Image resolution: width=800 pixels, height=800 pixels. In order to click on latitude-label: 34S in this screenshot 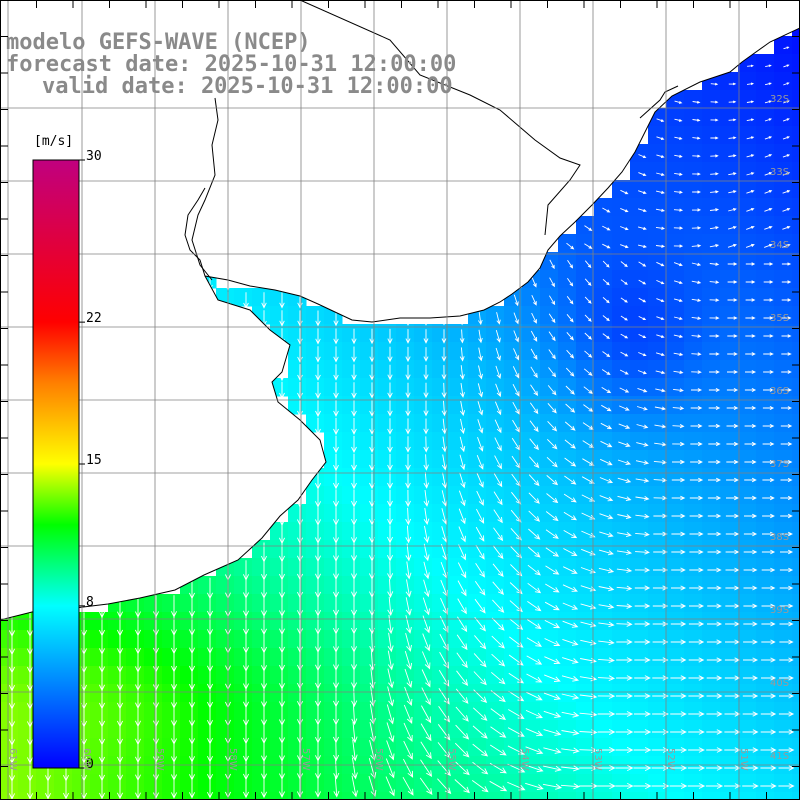, I will do `click(780, 245)`.